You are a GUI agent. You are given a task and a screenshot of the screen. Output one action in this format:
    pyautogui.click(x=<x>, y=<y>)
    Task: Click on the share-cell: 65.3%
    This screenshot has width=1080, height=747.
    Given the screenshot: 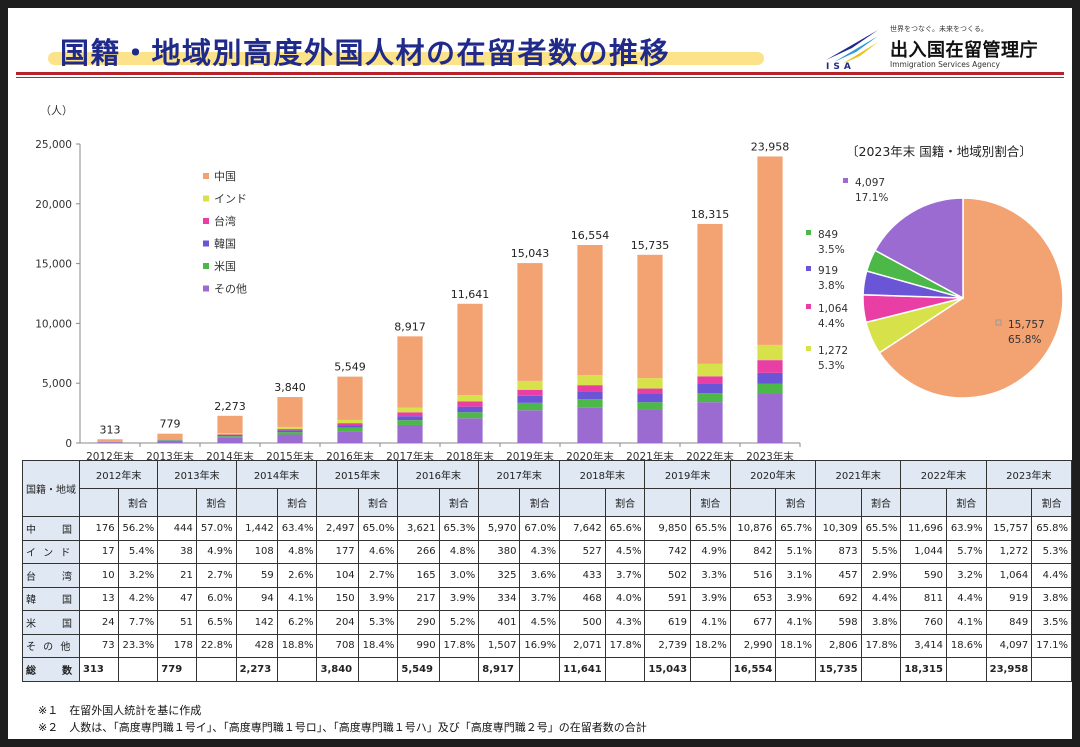 What is the action you would take?
    pyautogui.click(x=459, y=528)
    